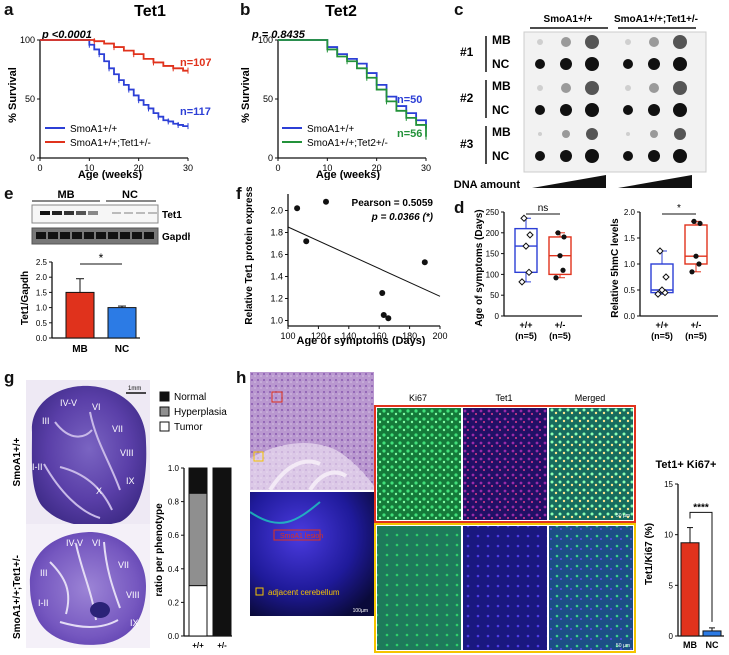 This screenshot has width=729, height=655. I want to click on micro-ki67-adjacent, so click(419, 588).